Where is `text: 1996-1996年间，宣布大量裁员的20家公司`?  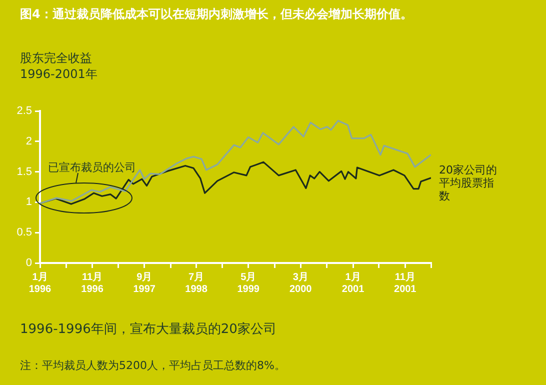 text: 1996-1996年间，宣布大量裁员的20家公司 is located at coordinates (148, 329).